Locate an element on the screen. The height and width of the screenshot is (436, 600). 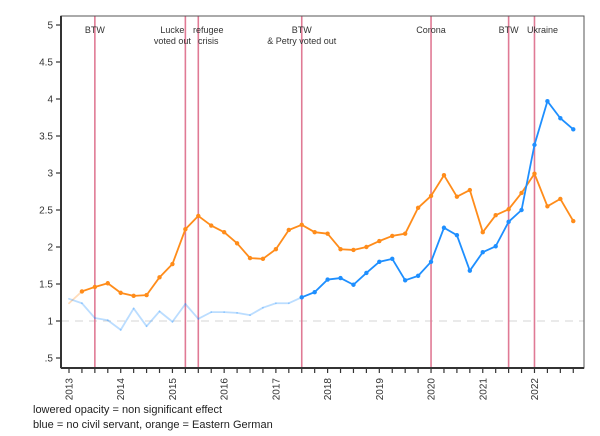
x-tick-label: 2020 is located at coordinates (432, 389).